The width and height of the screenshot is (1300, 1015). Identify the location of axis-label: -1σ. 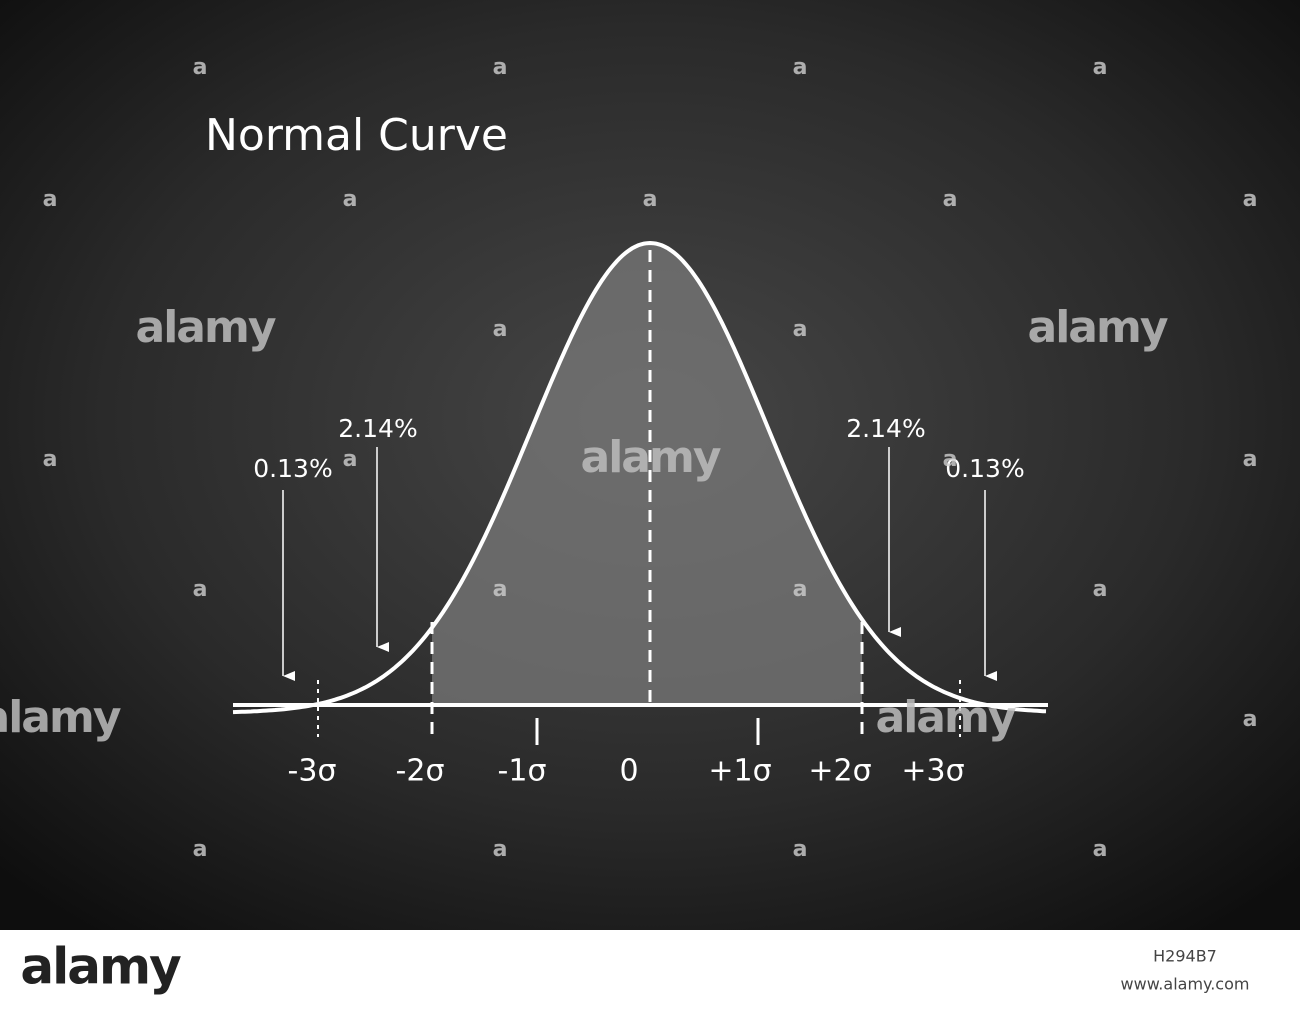
(522, 771).